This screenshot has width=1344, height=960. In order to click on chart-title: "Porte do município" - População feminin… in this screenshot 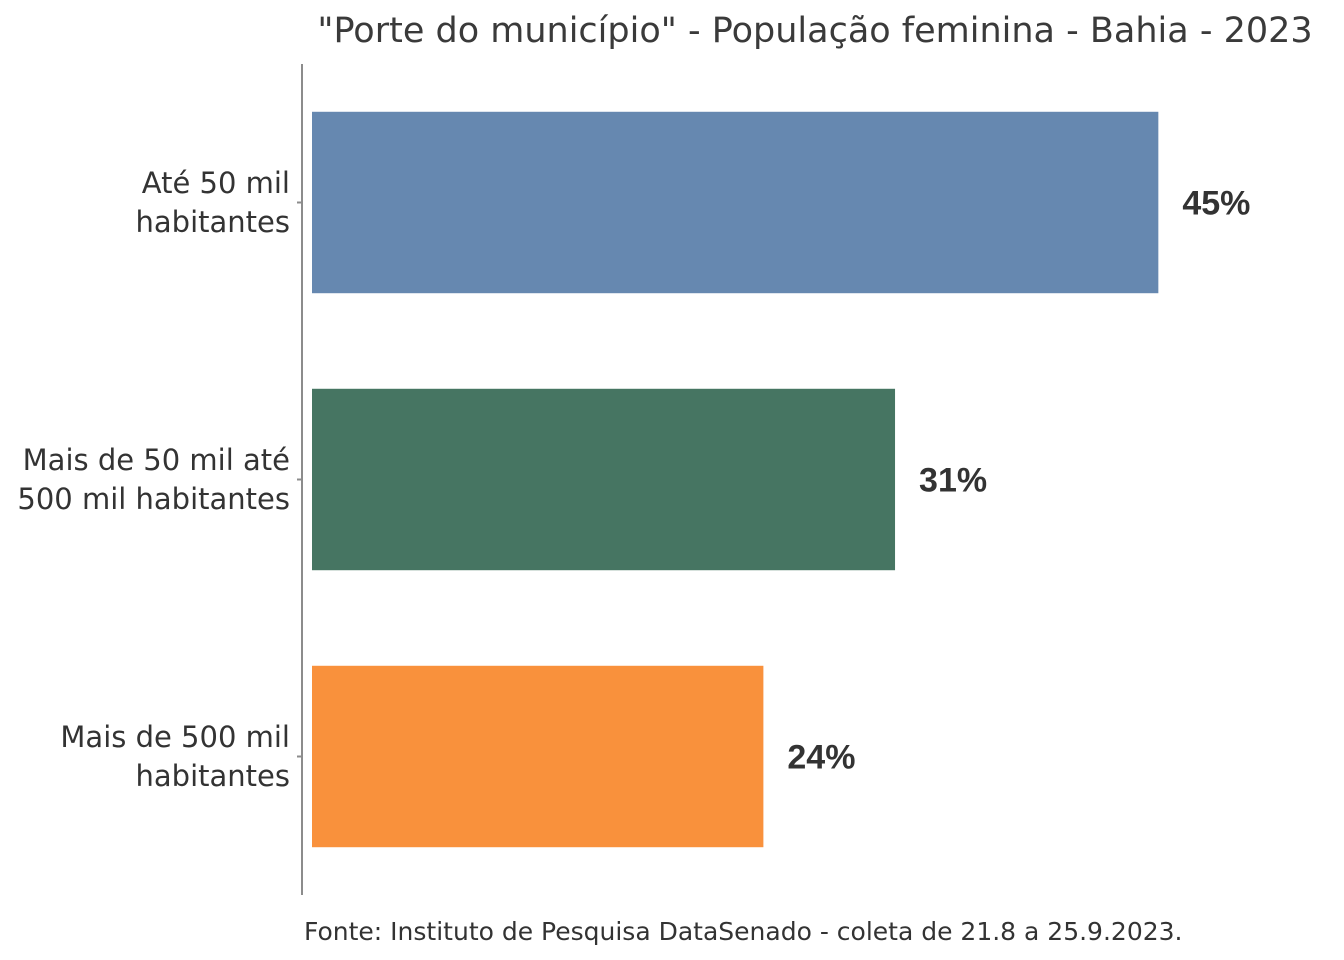, I will do `click(814, 31)`.